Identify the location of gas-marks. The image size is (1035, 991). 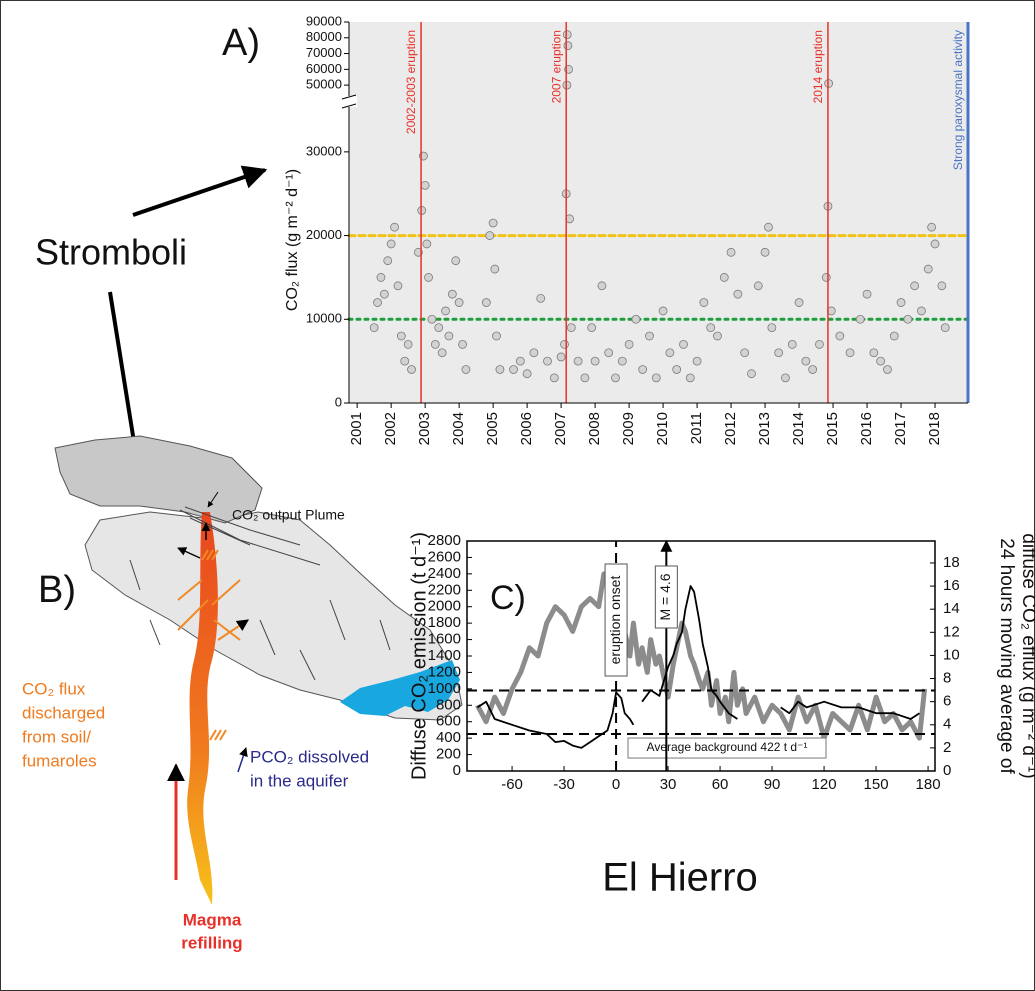
(214, 645).